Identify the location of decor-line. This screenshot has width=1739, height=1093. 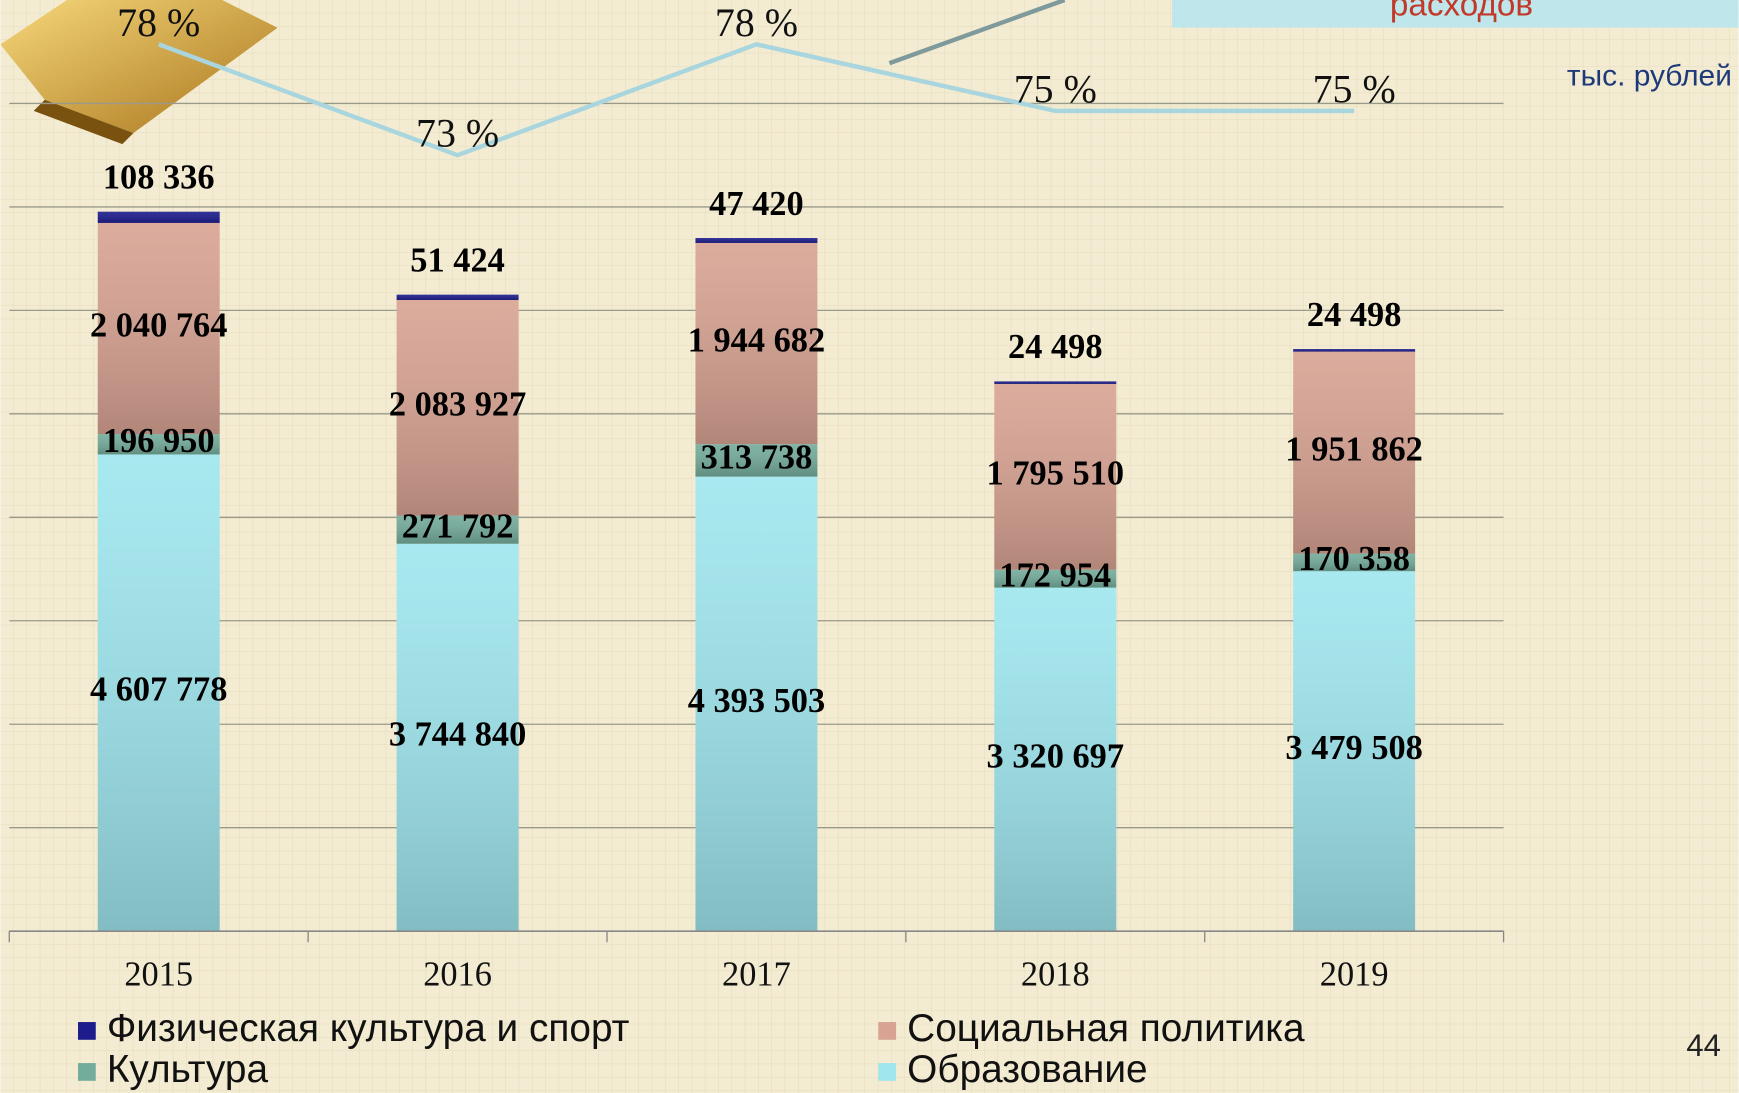
(977, 33).